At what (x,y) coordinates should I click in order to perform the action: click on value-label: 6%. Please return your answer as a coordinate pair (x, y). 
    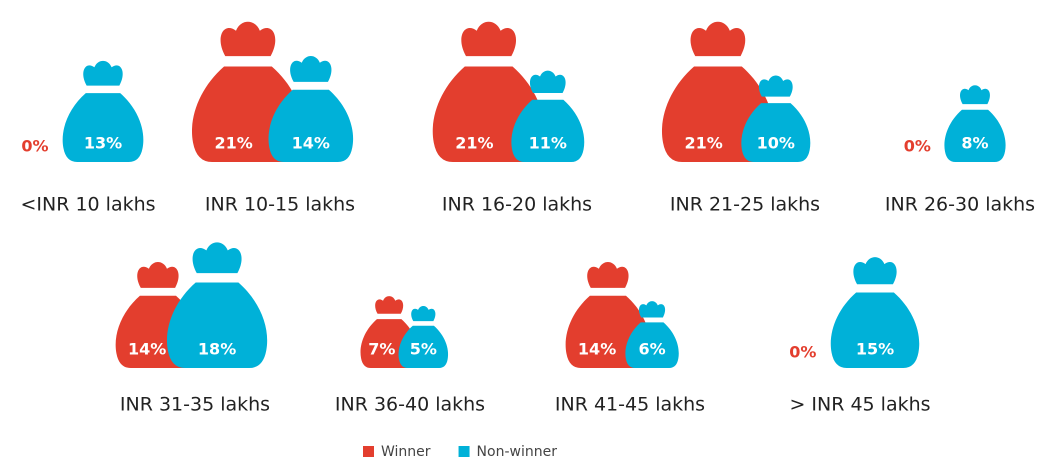
    Looking at the image, I should click on (651, 349).